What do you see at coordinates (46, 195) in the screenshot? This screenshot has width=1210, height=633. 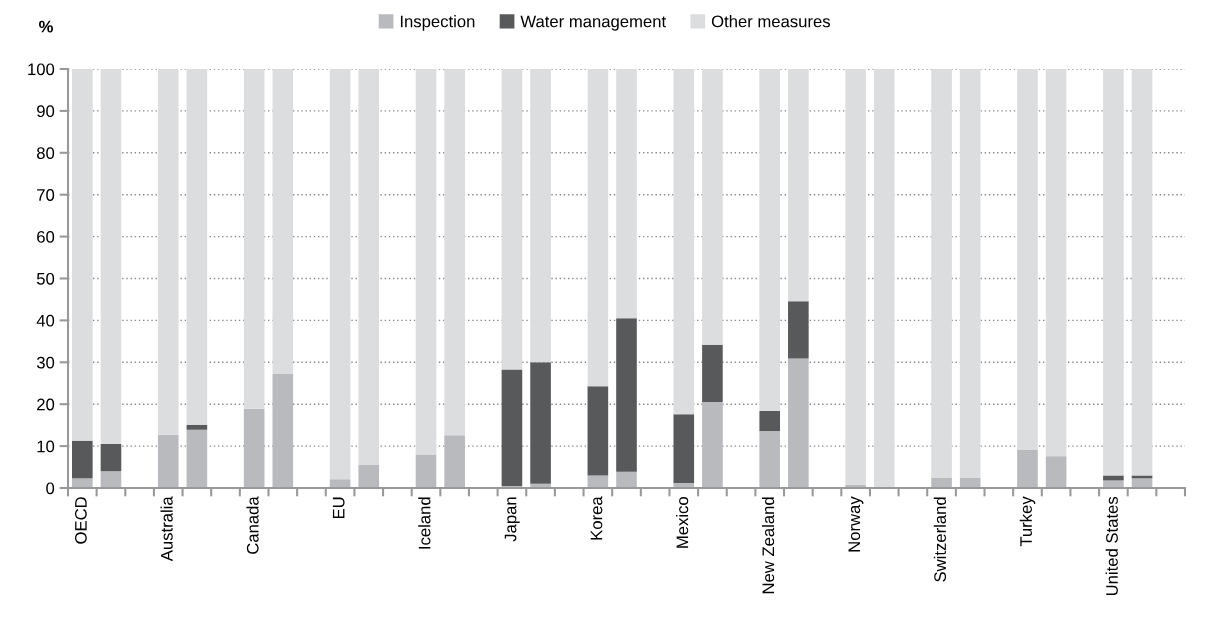 I see `y-tick-label: 70` at bounding box center [46, 195].